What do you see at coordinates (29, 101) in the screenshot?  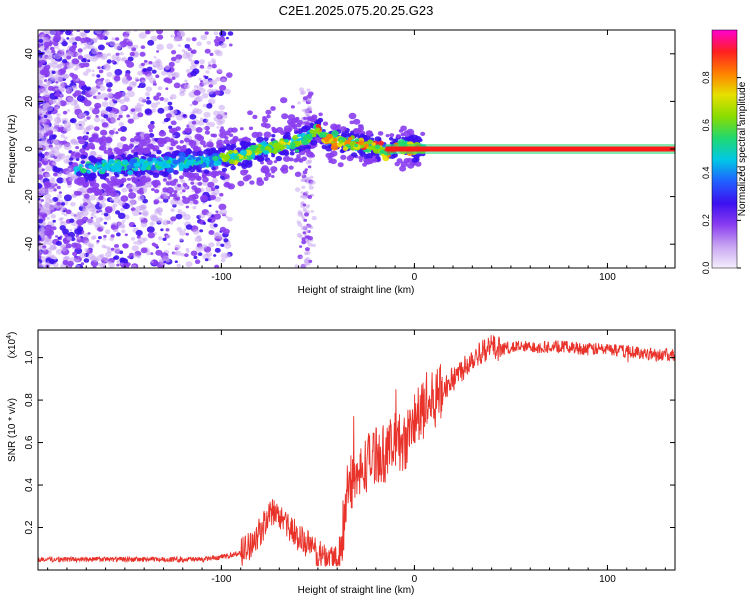 I see `y-tick-label: 20` at bounding box center [29, 101].